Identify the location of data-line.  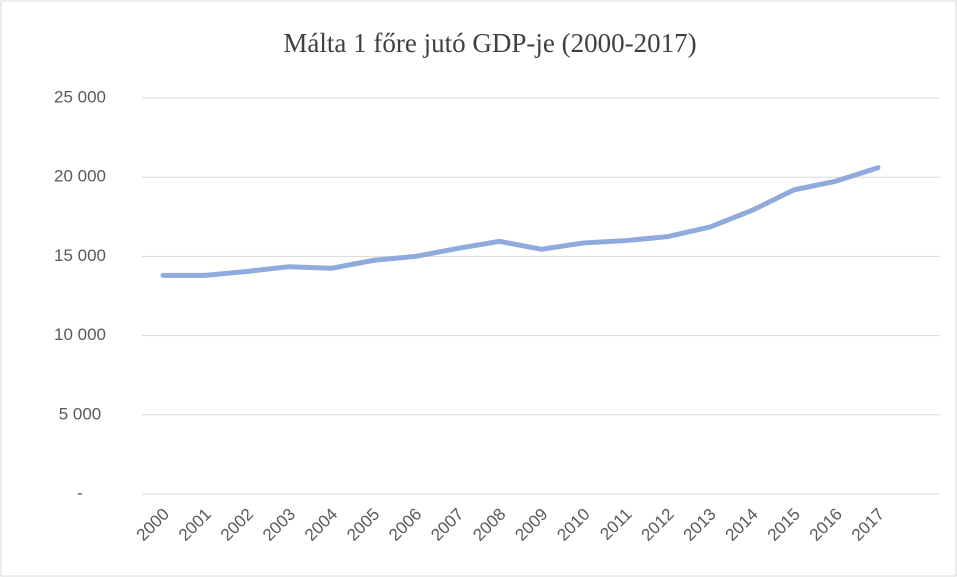
(520, 221).